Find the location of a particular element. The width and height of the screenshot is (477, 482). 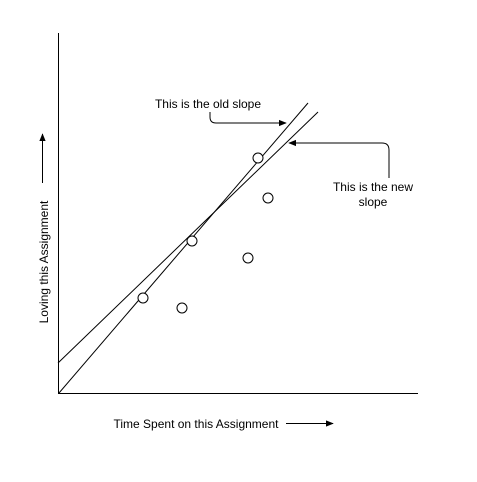

y-axis-label: Loving this Assignment is located at coordinates (44, 261).